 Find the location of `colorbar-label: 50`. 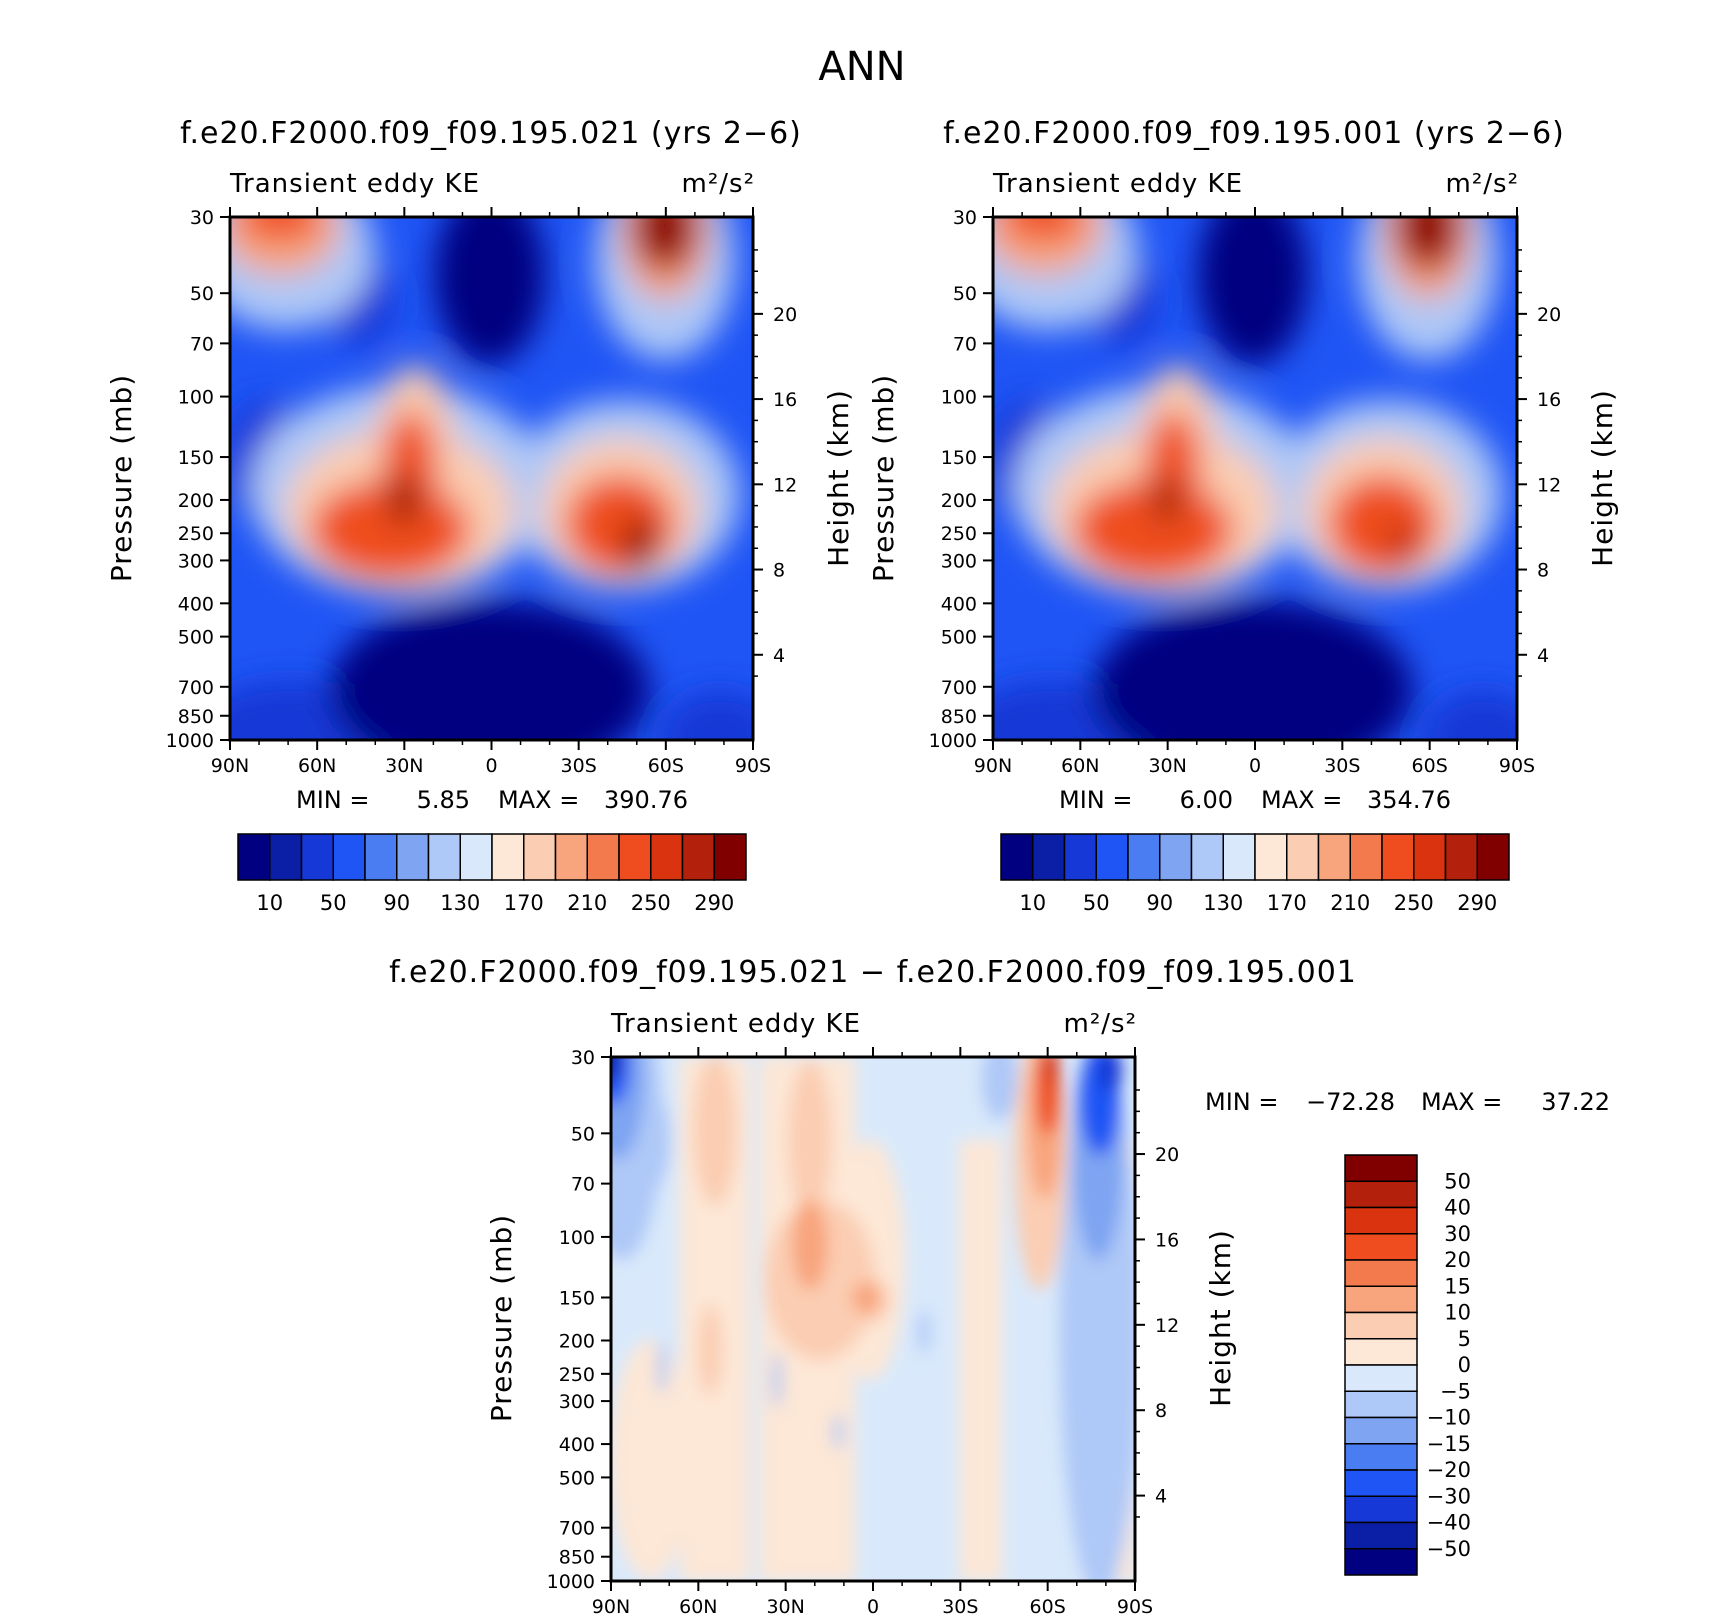

colorbar-label: 50 is located at coordinates (1096, 903).